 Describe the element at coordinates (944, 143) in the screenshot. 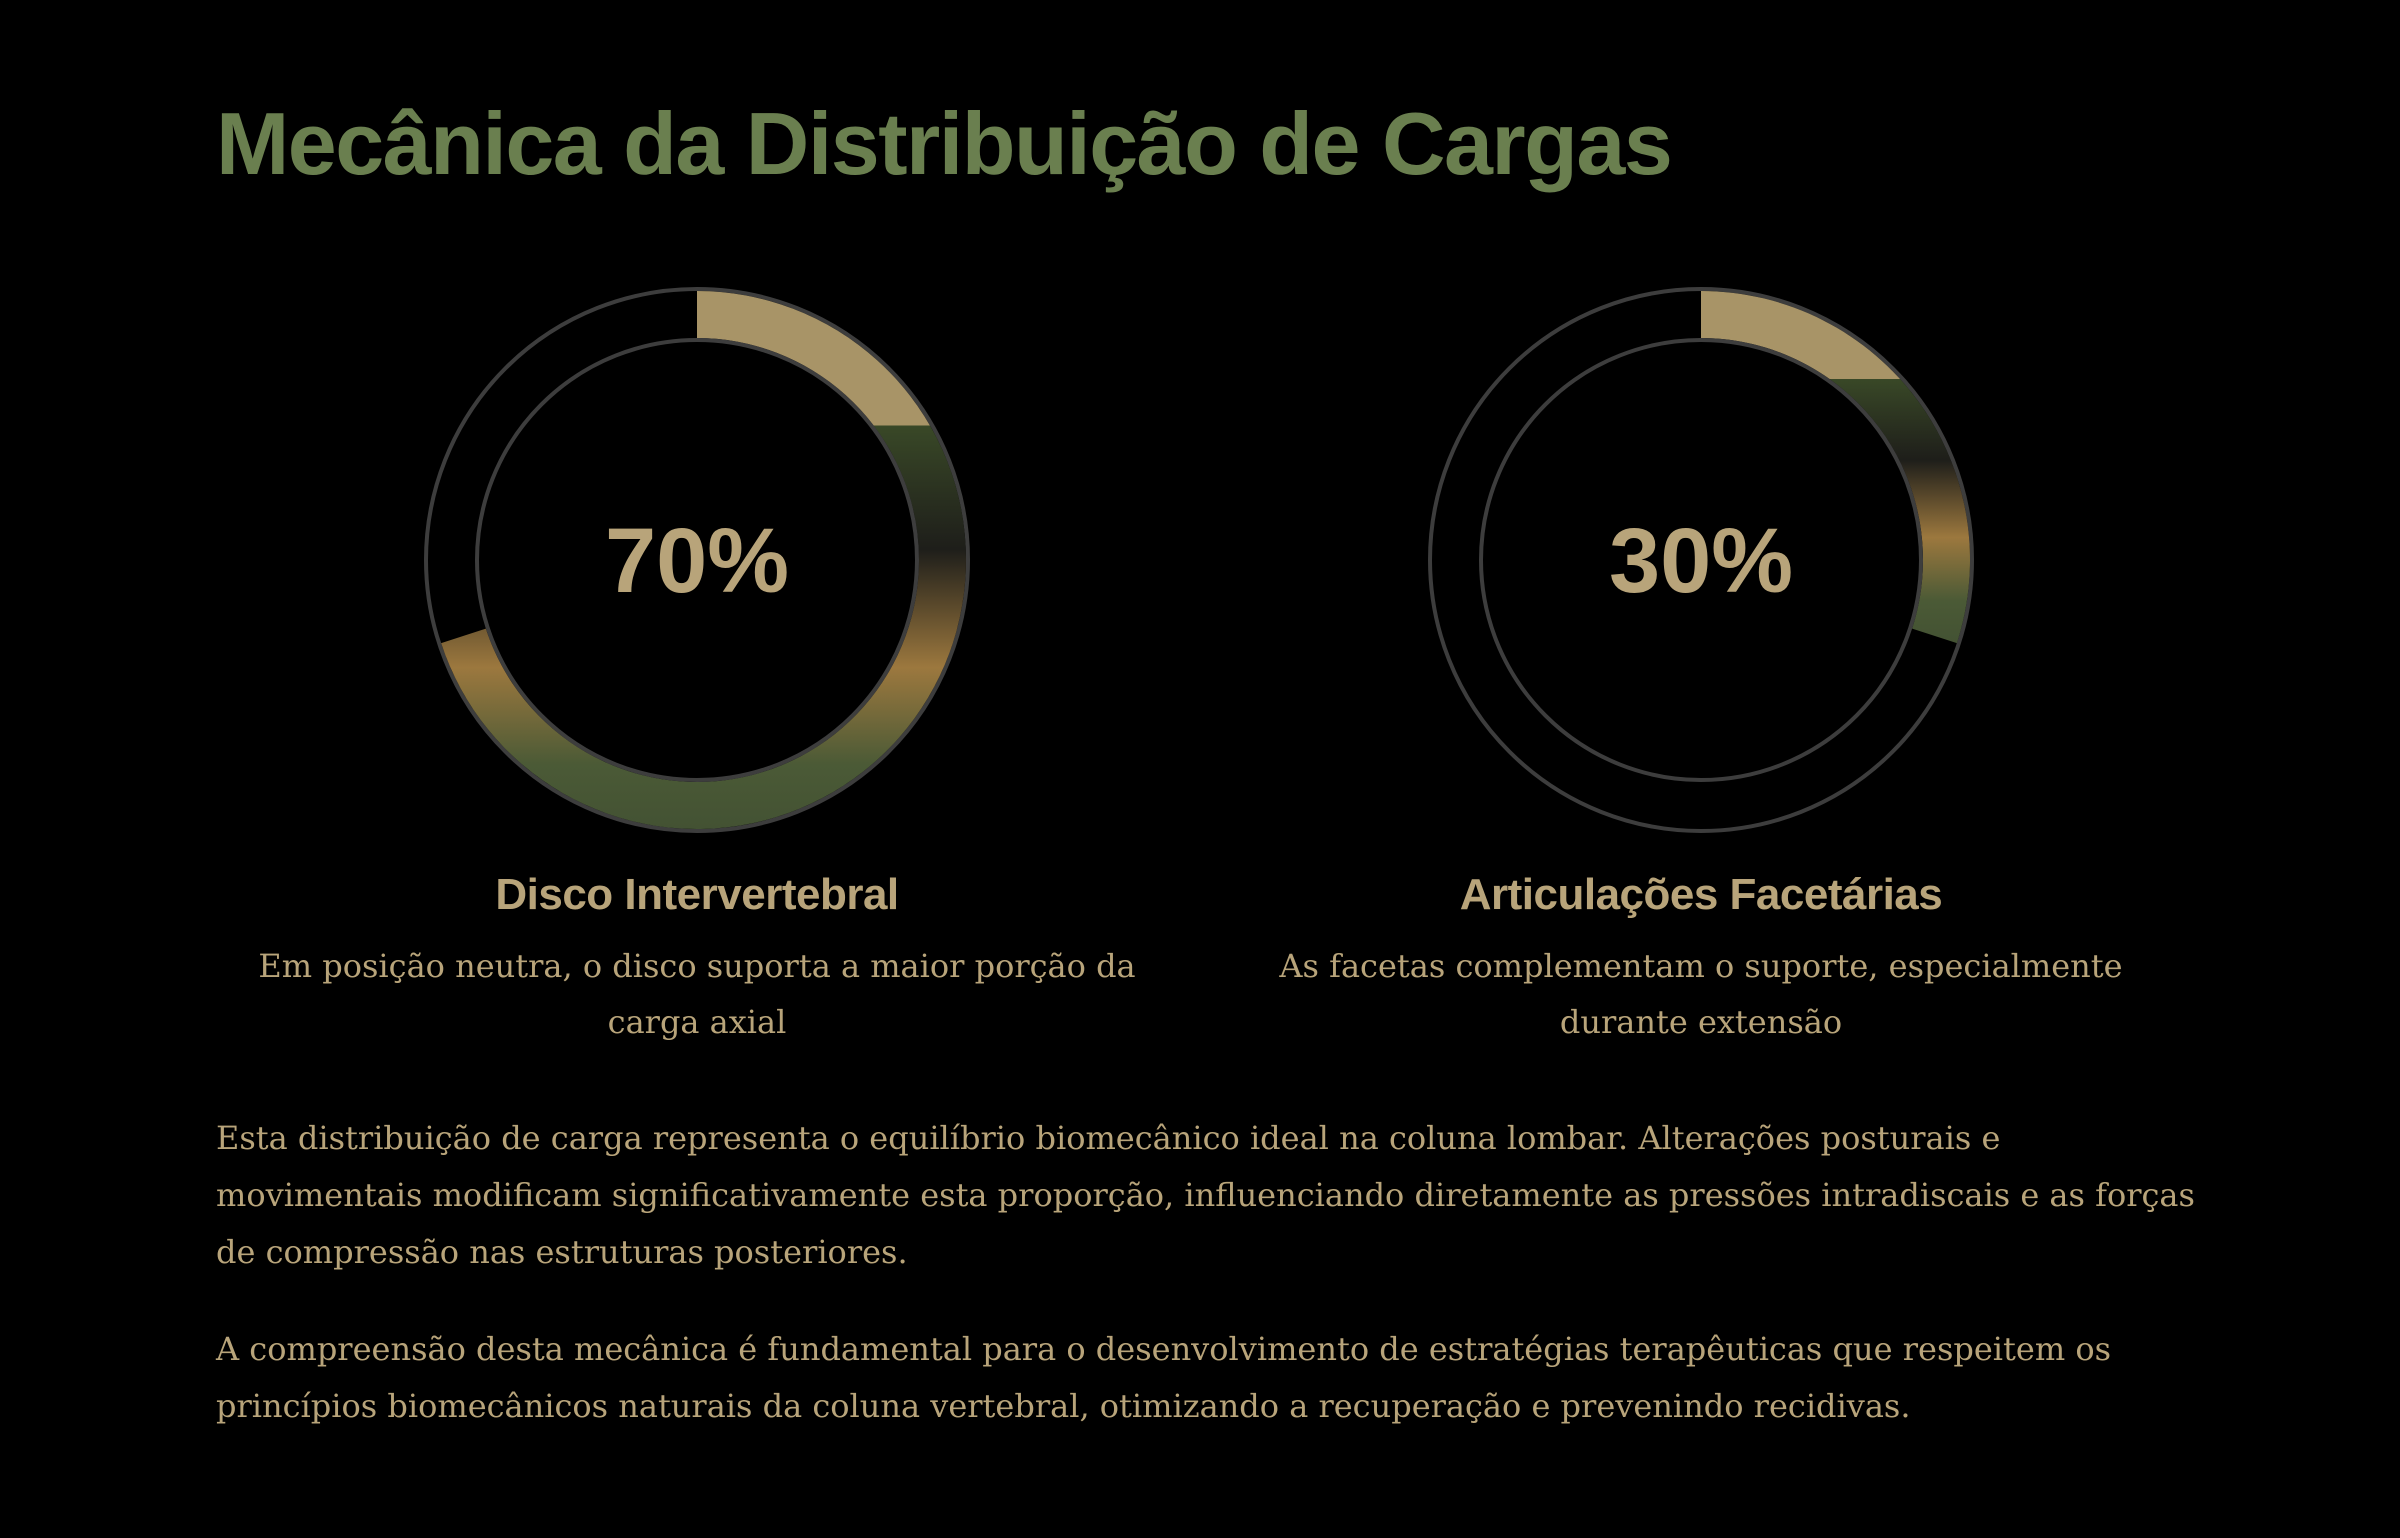

I see `page-title: Mecânica da Distribuição de Cargas` at that location.